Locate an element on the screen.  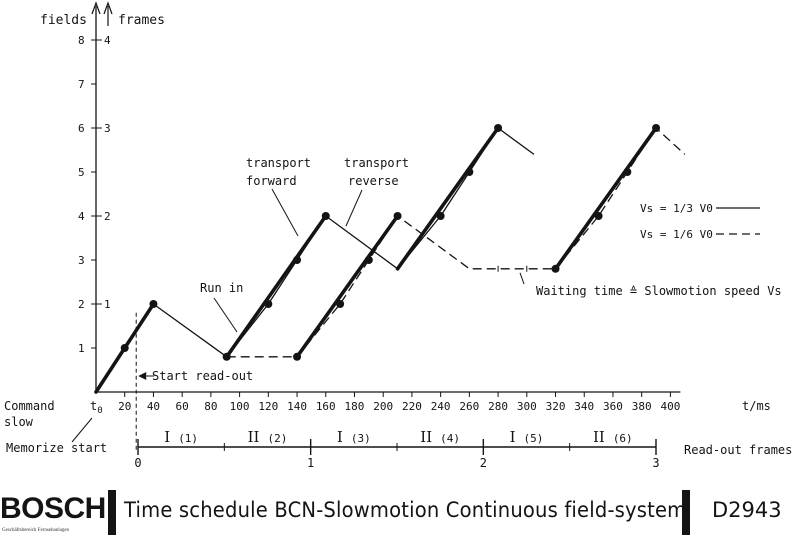
transport-reverse-label-2: reverse is located at coordinates (373, 181).